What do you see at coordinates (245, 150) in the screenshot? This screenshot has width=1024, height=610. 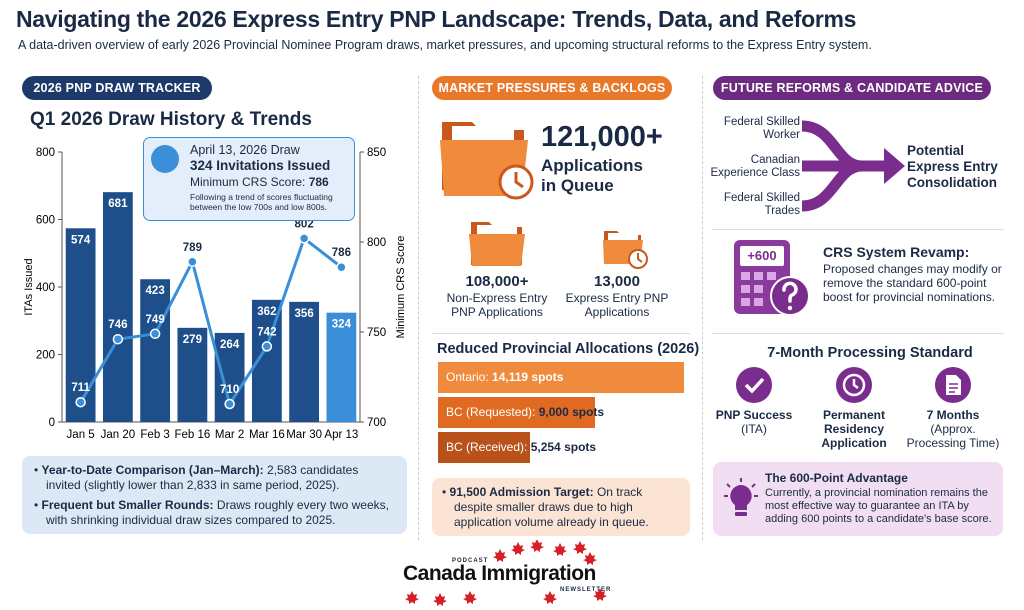 I see `callout-date: April 13, 2026 Draw` at bounding box center [245, 150].